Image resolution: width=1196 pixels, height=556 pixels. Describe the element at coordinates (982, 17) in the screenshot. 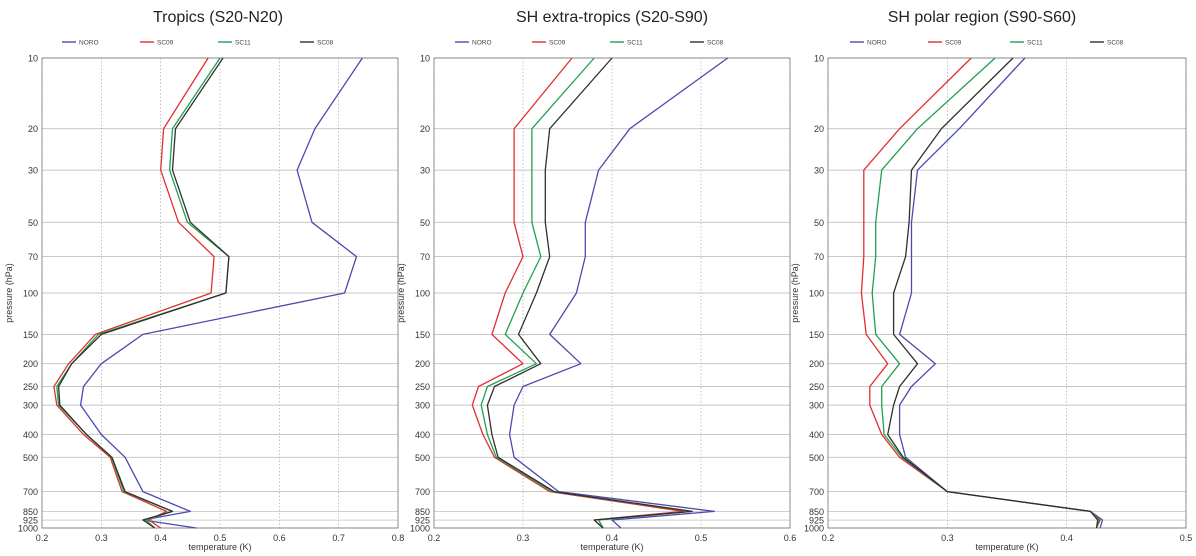

I see `chart-title: SH polar region (S90-S60)` at that location.